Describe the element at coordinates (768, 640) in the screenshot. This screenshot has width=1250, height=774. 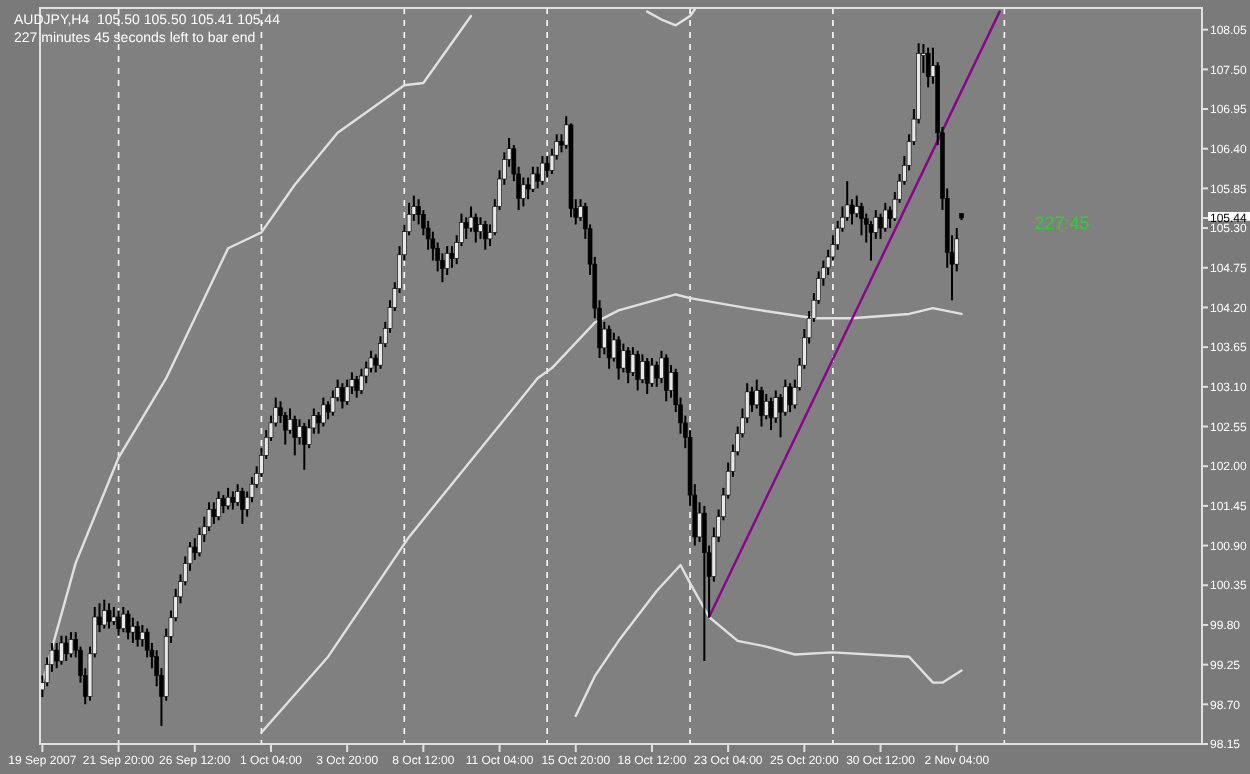
I see `line-series` at that location.